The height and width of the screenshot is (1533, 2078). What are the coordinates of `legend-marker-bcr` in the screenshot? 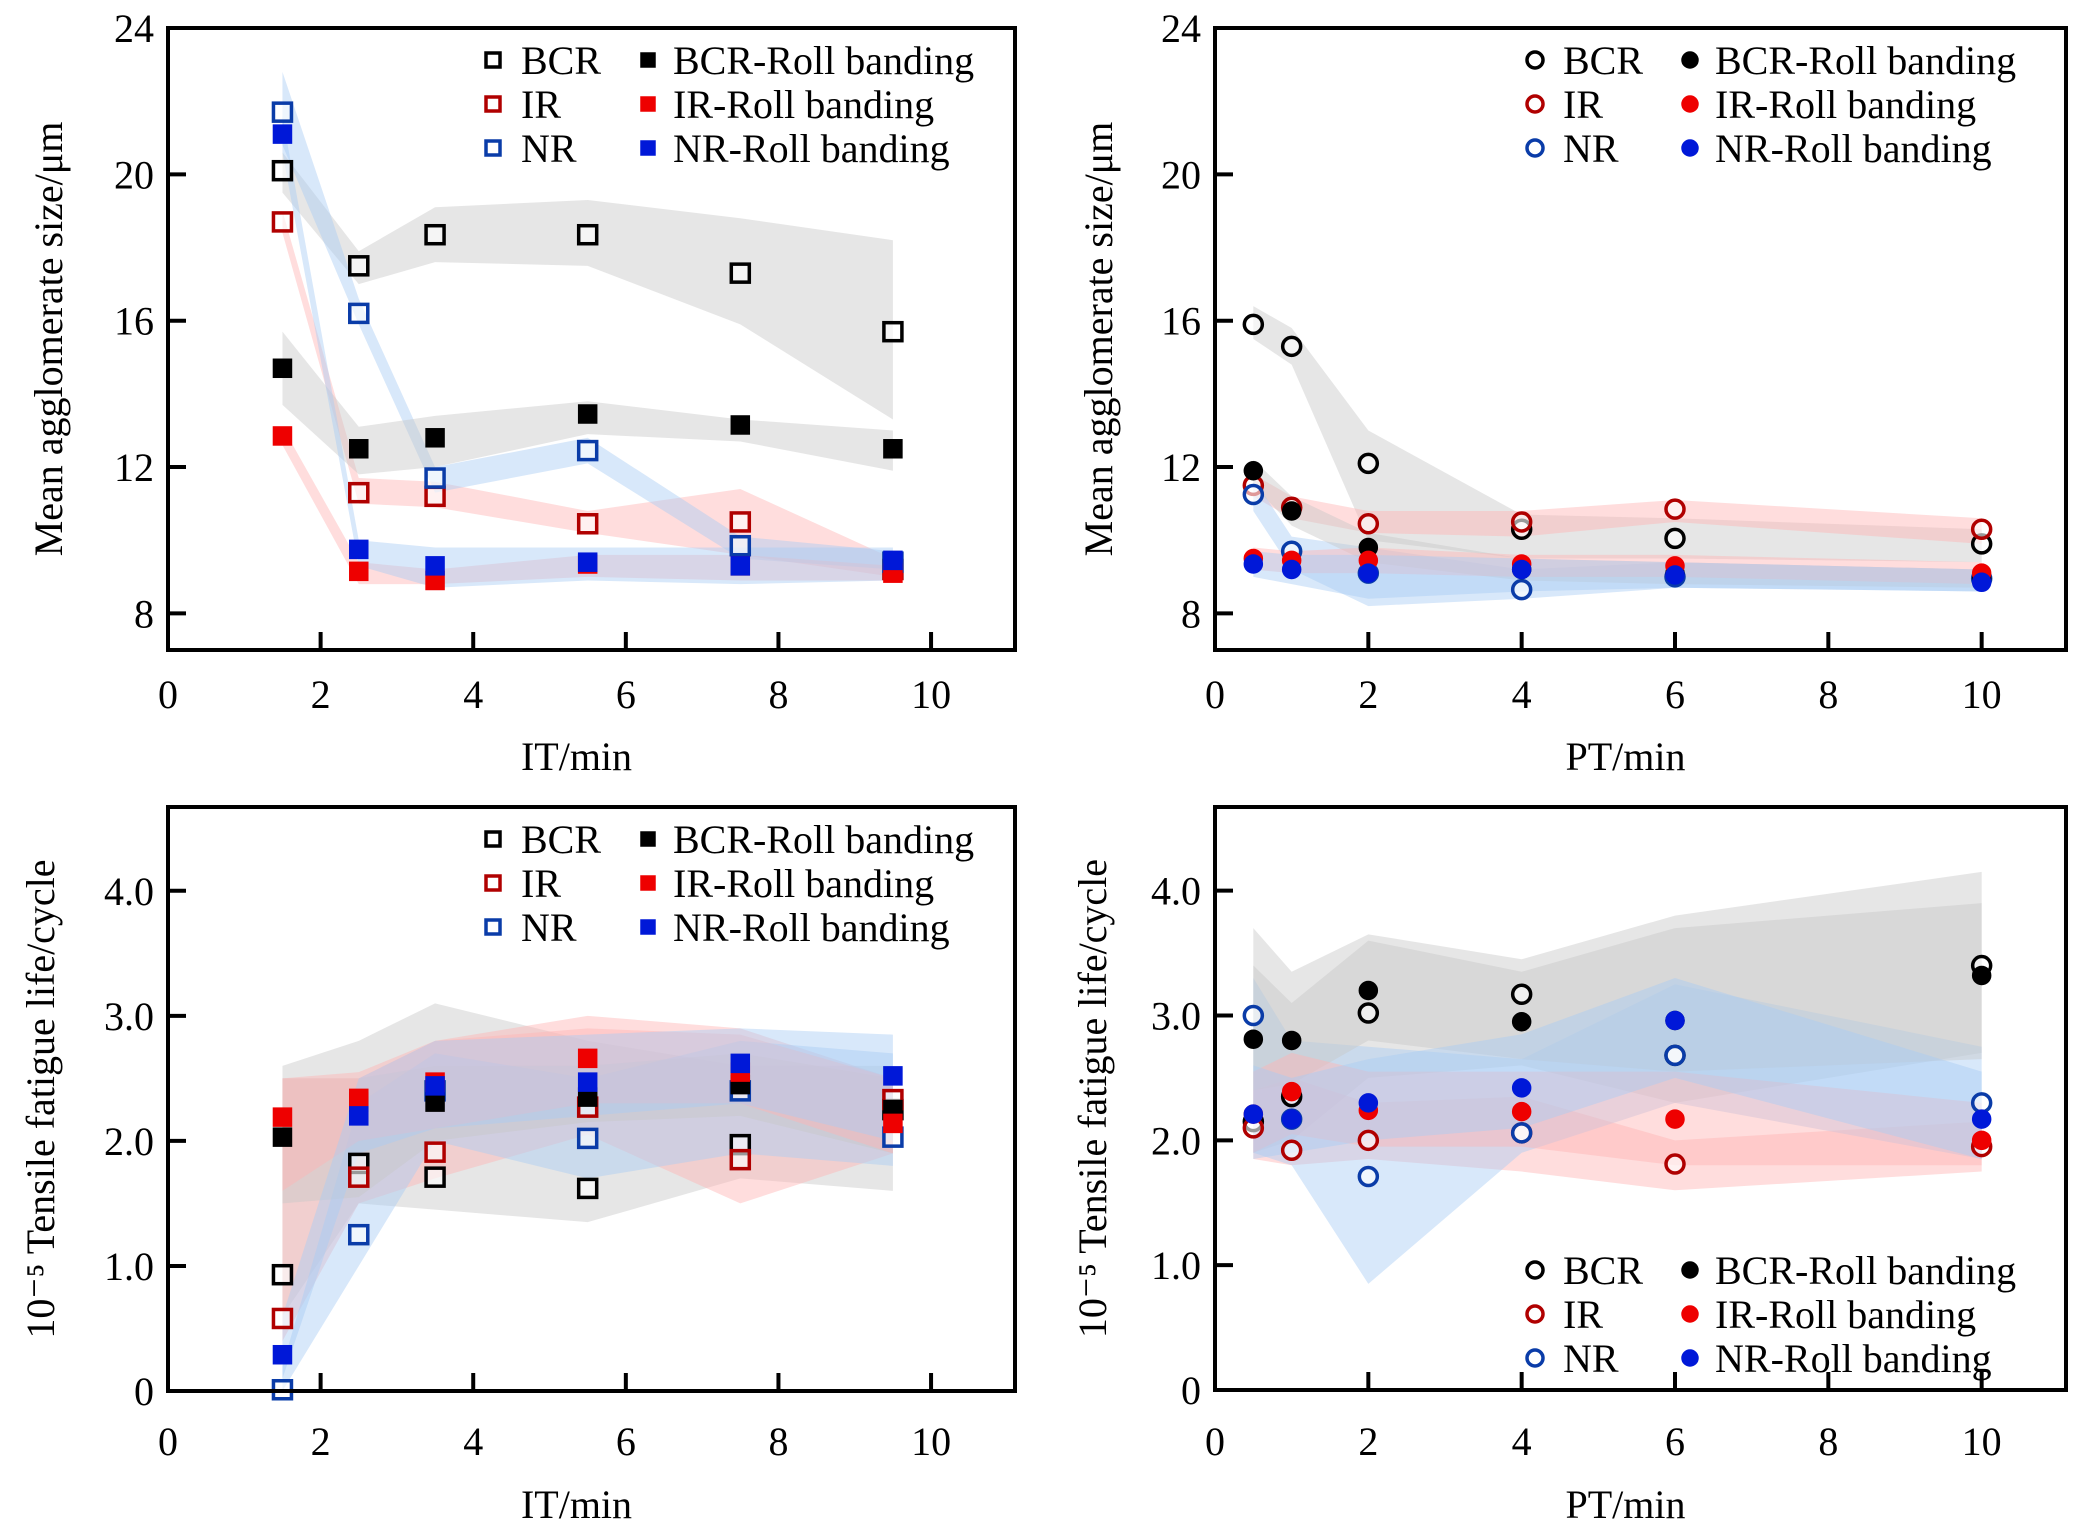 It's located at (493, 60).